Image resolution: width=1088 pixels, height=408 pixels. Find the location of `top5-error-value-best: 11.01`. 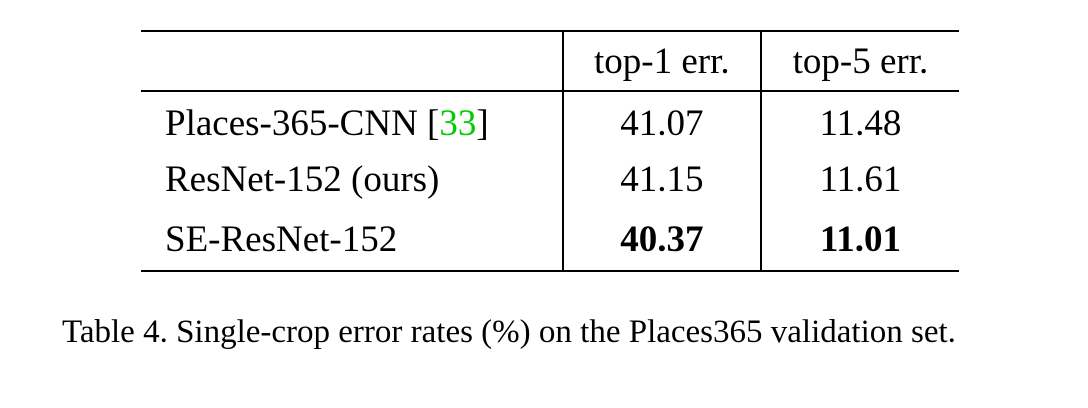

top5-error-value-best: 11.01 is located at coordinates (859, 240).